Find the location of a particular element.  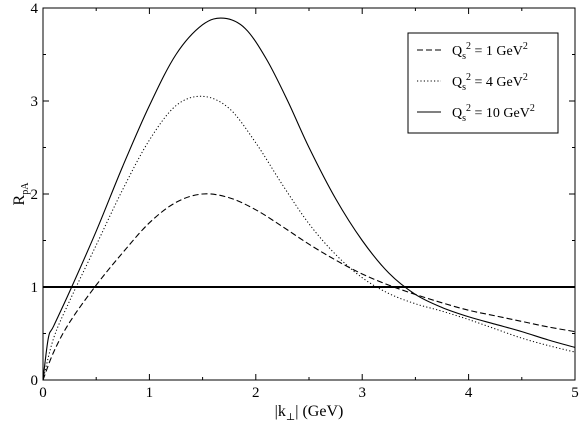

legend-label-2: Qs2 = 4 GeV2 is located at coordinates (490, 82).